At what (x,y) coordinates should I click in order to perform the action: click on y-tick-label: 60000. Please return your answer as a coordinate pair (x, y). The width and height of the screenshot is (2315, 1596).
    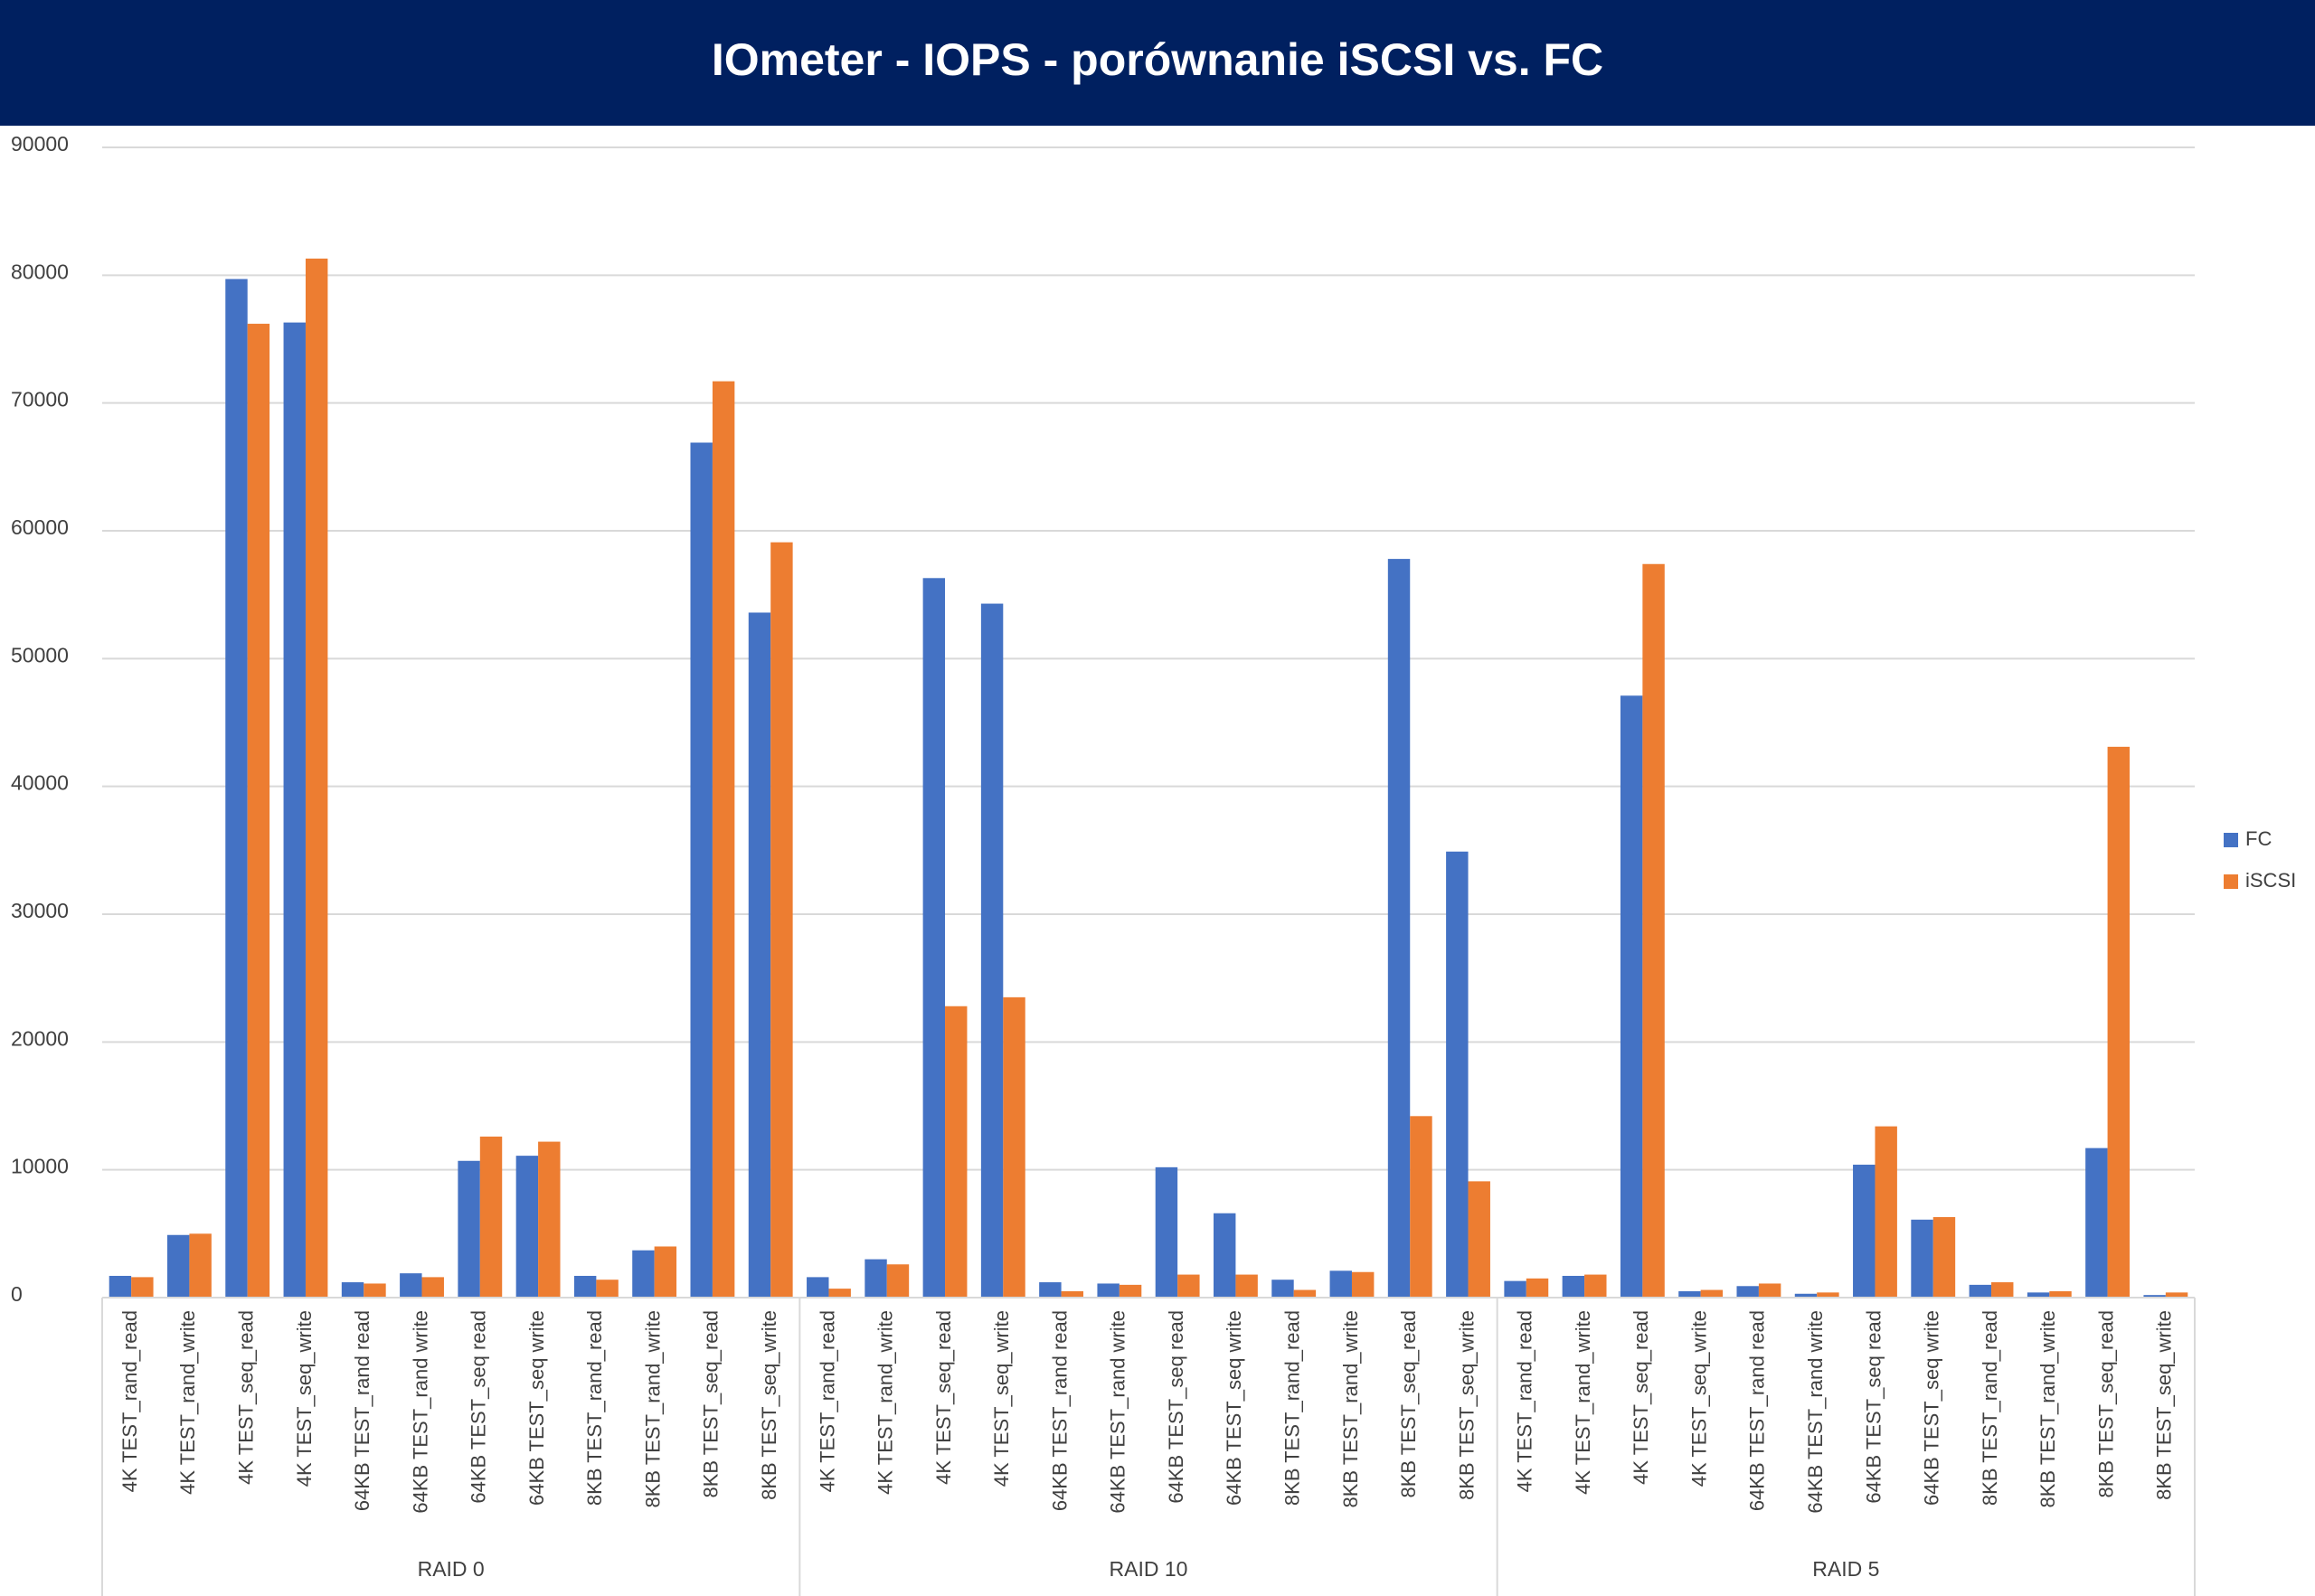
    Looking at the image, I should click on (40, 527).